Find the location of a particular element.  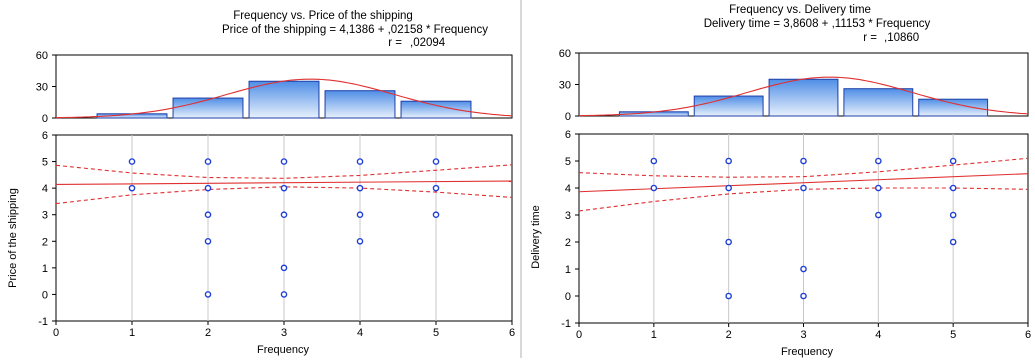

chart-title: Frequency vs. Price of the shipping is located at coordinates (323, 16).